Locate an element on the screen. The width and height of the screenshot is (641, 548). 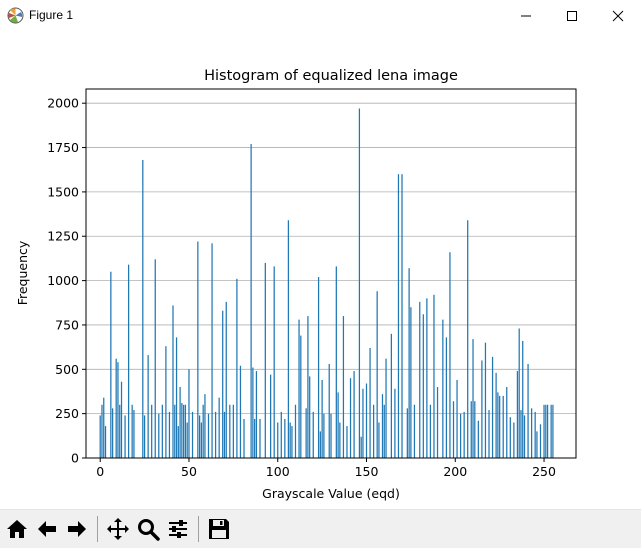
y-tick-label: 1500 is located at coordinates (63, 191).